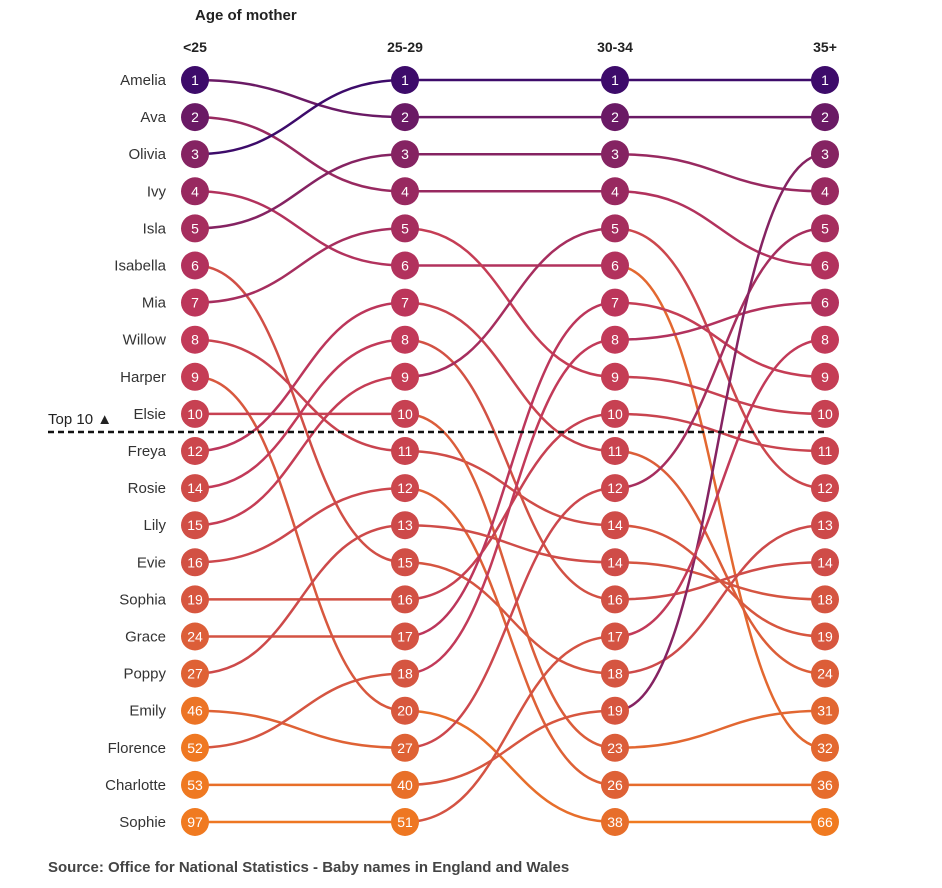 The width and height of the screenshot is (942, 888). Describe the element at coordinates (137, 748) in the screenshot. I see `name-label-florence: Florence` at that location.